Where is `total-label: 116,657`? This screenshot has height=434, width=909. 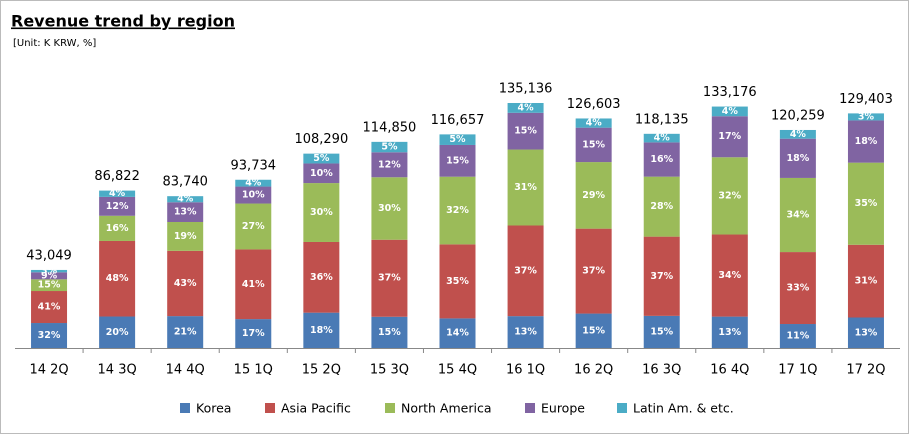
total-label: 116,657 is located at coordinates (458, 120).